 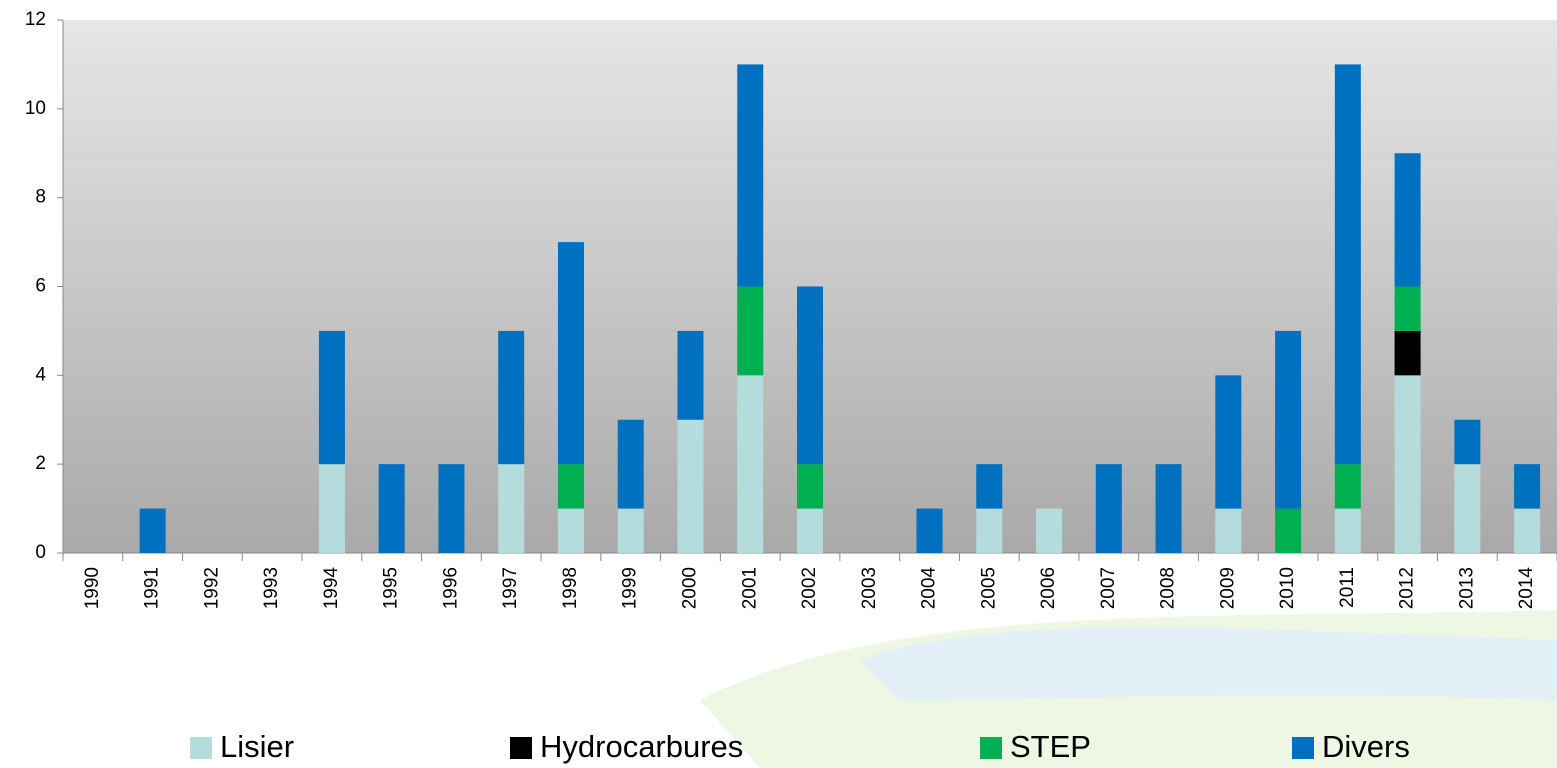 What do you see at coordinates (689, 588) in the screenshot?
I see `x-tick-label: 2000` at bounding box center [689, 588].